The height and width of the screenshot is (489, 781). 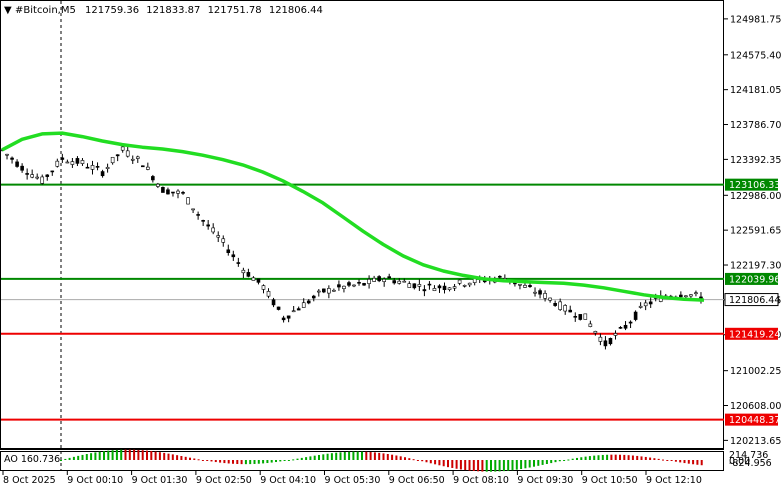 I want to click on level-price-tag-label: 121419.24, so click(x=754, y=334).